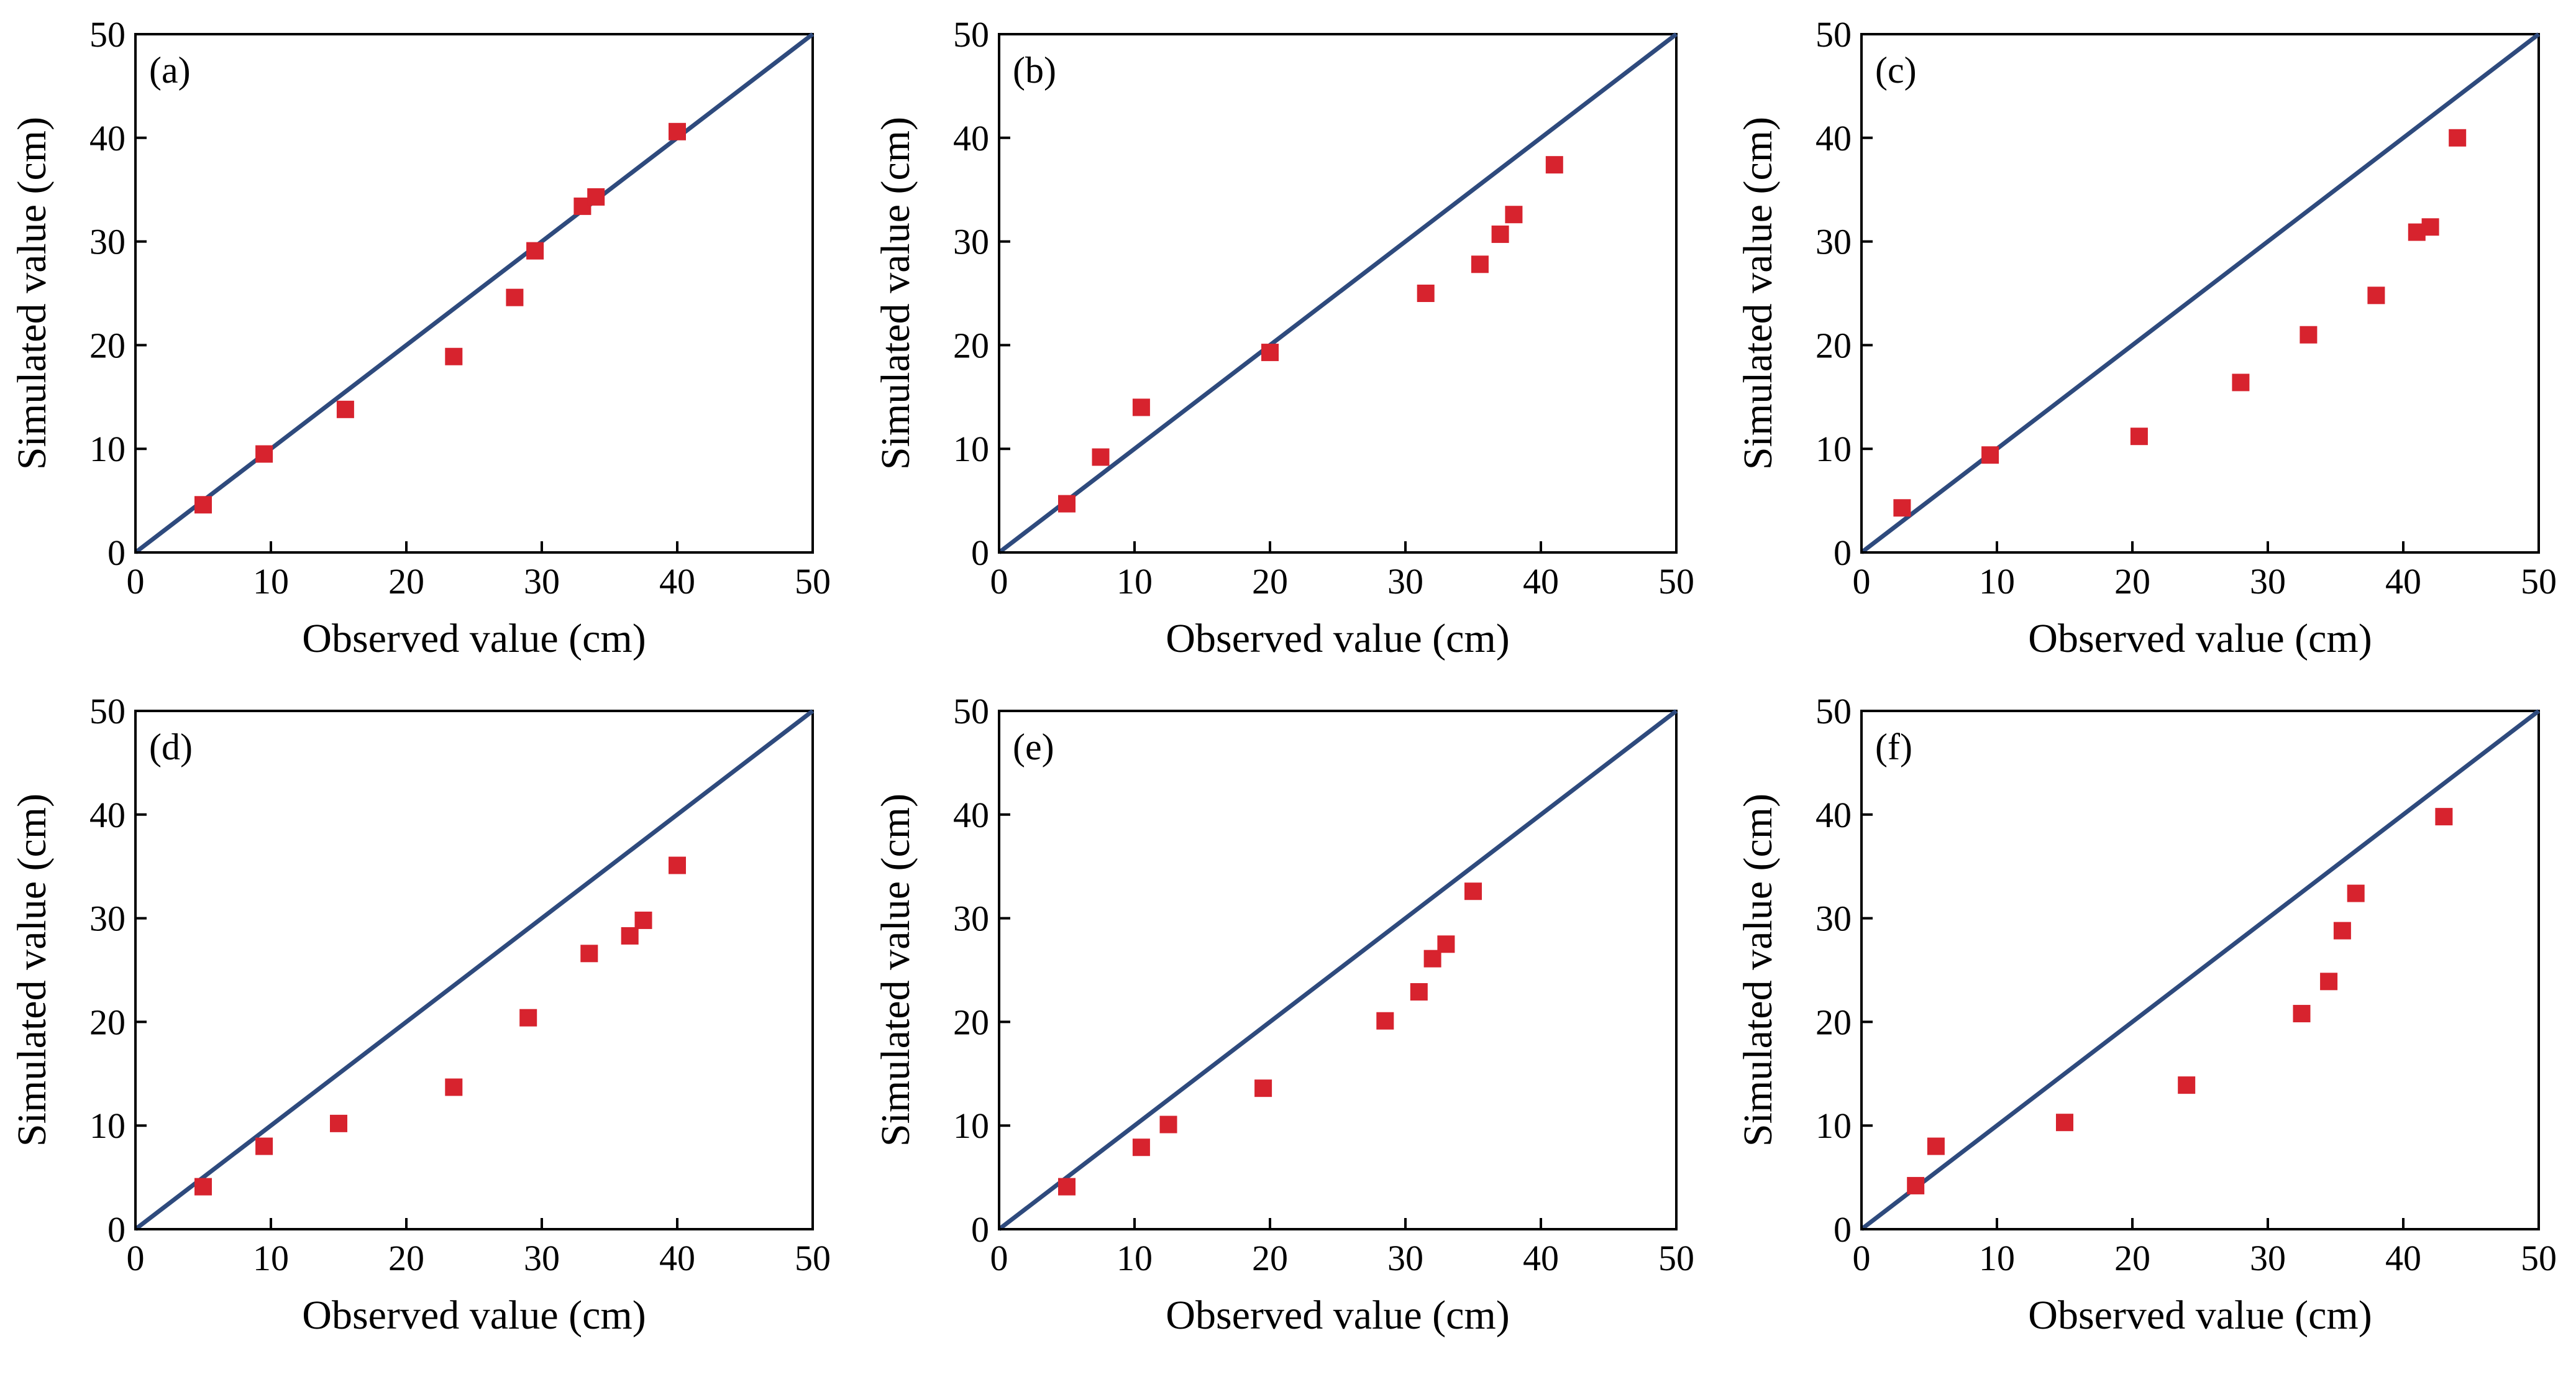 This screenshot has height=1374, width=2576. Describe the element at coordinates (1896, 70) in the screenshot. I see `panel-label: (c)` at that location.